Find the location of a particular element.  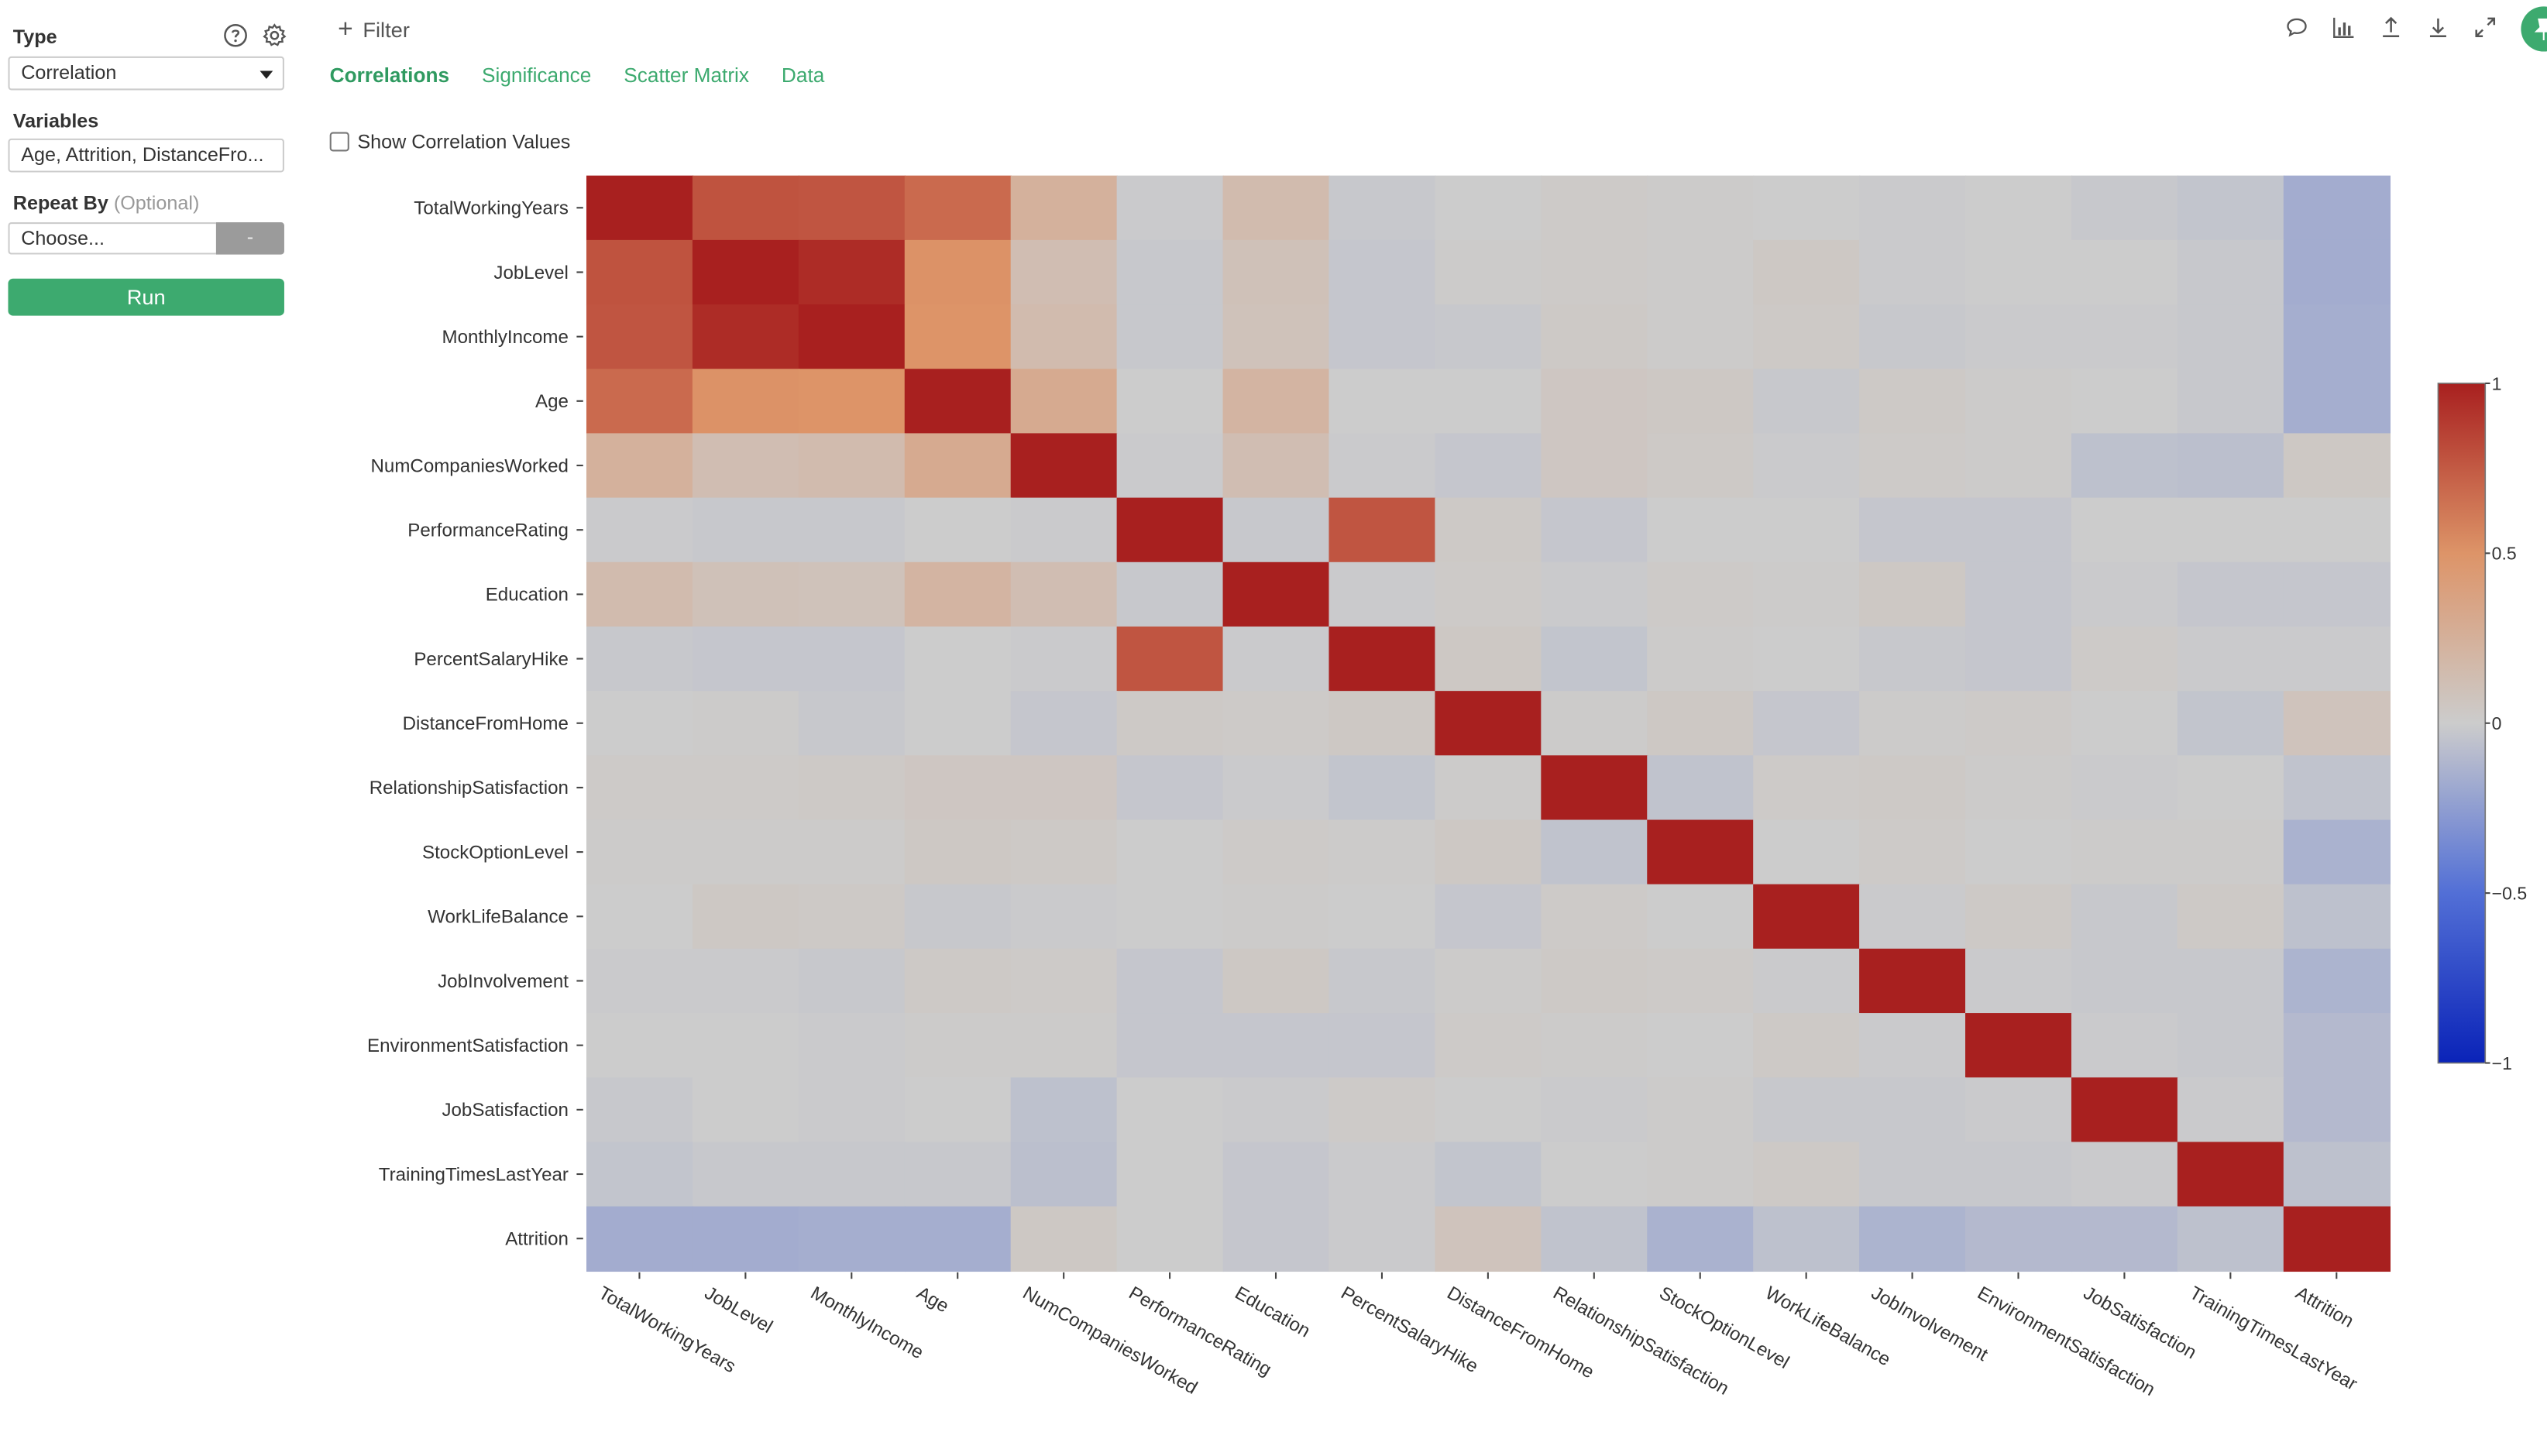

colorbar-tick-label: −0.5 is located at coordinates (2510, 894).